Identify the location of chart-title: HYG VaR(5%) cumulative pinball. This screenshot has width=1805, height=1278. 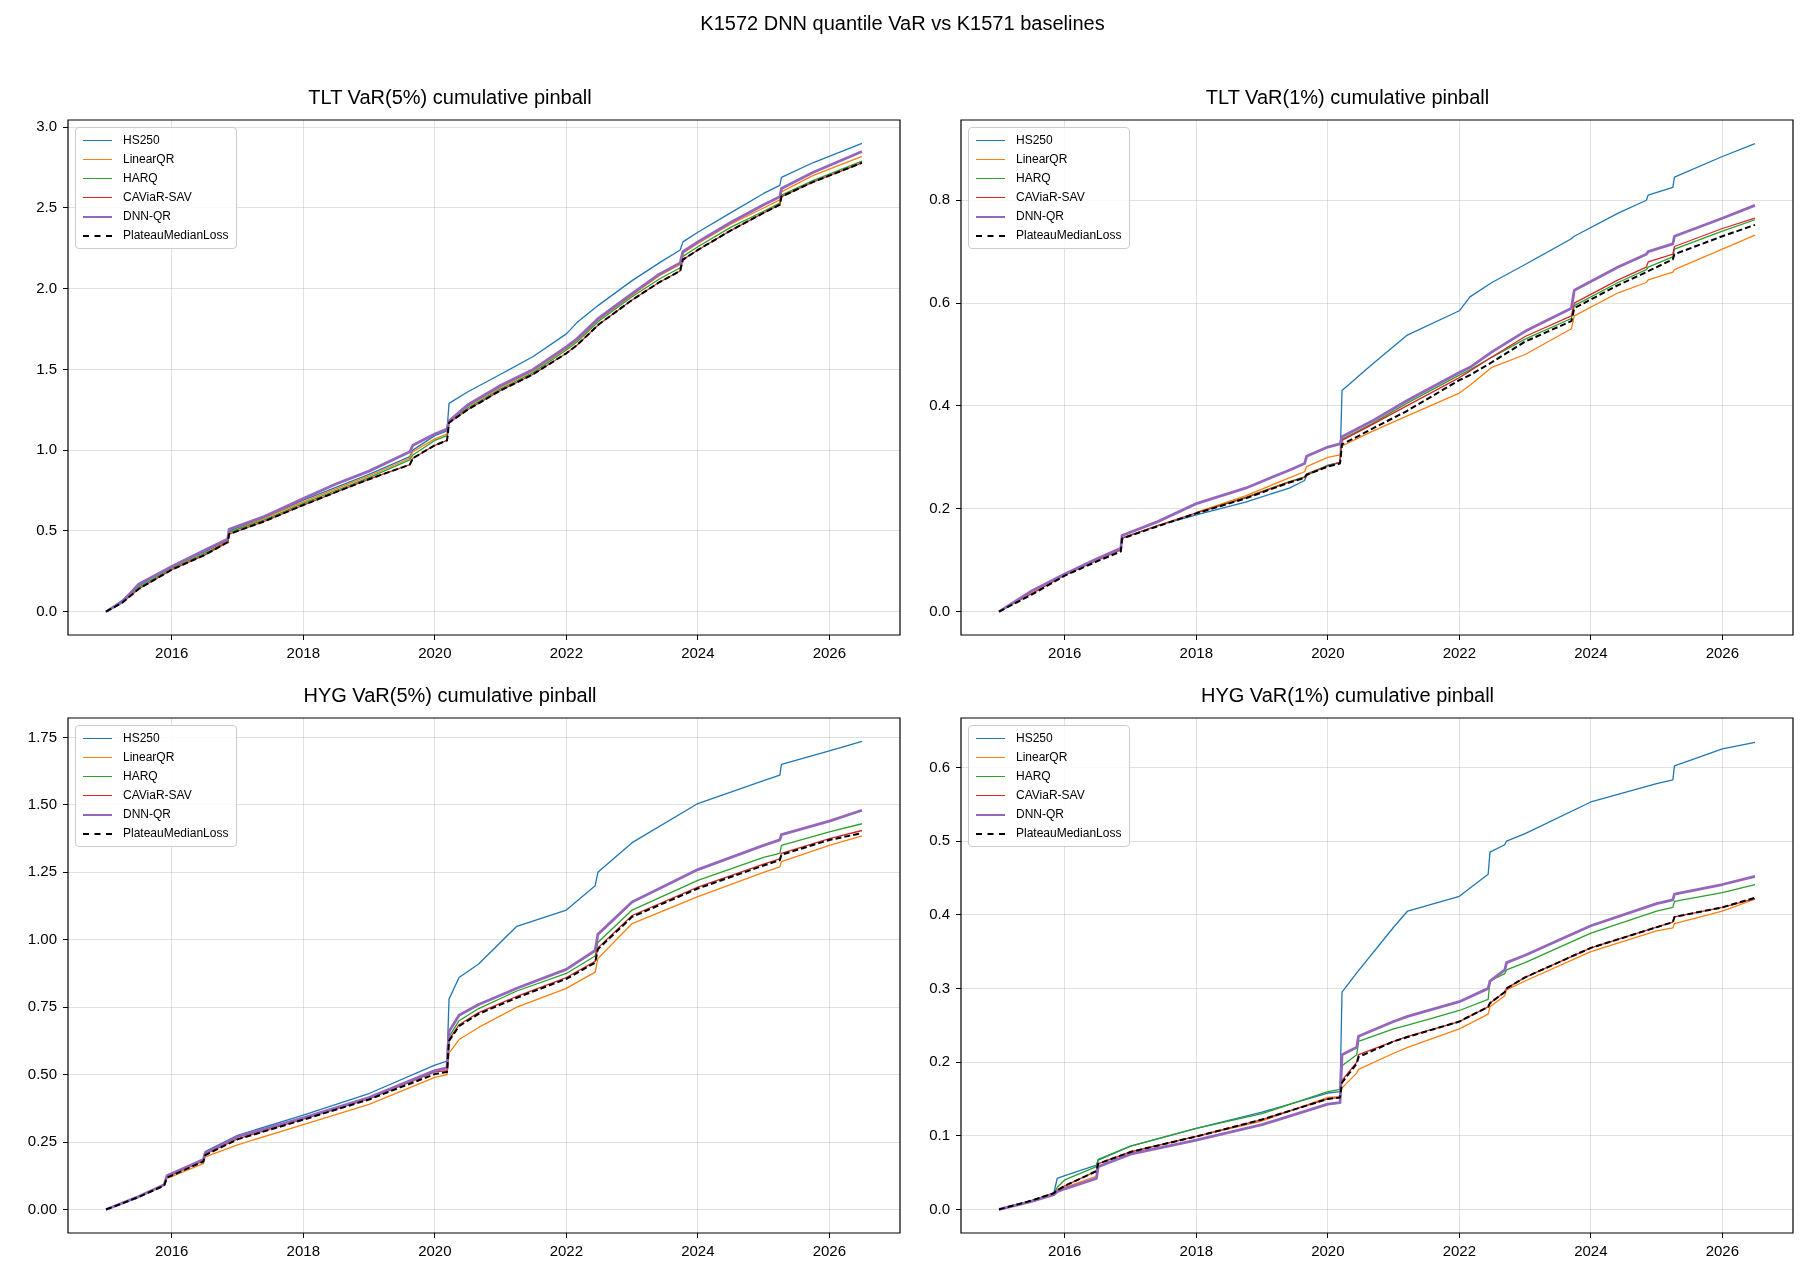
(450, 694).